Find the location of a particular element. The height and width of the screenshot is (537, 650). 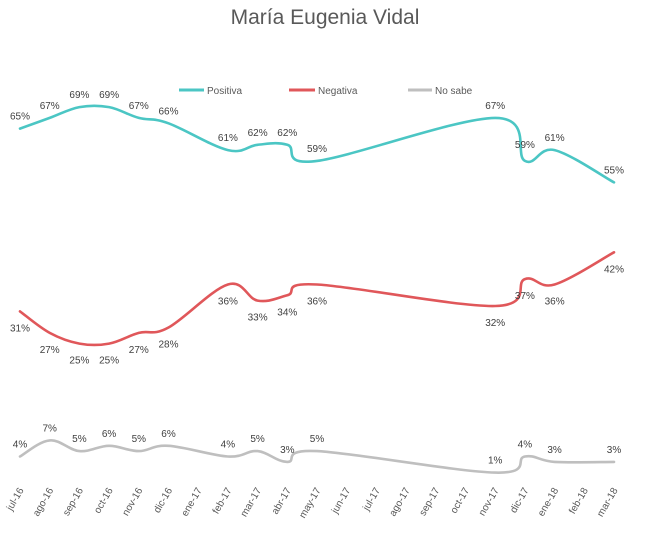

data-label-negativa: 37% is located at coordinates (525, 296).